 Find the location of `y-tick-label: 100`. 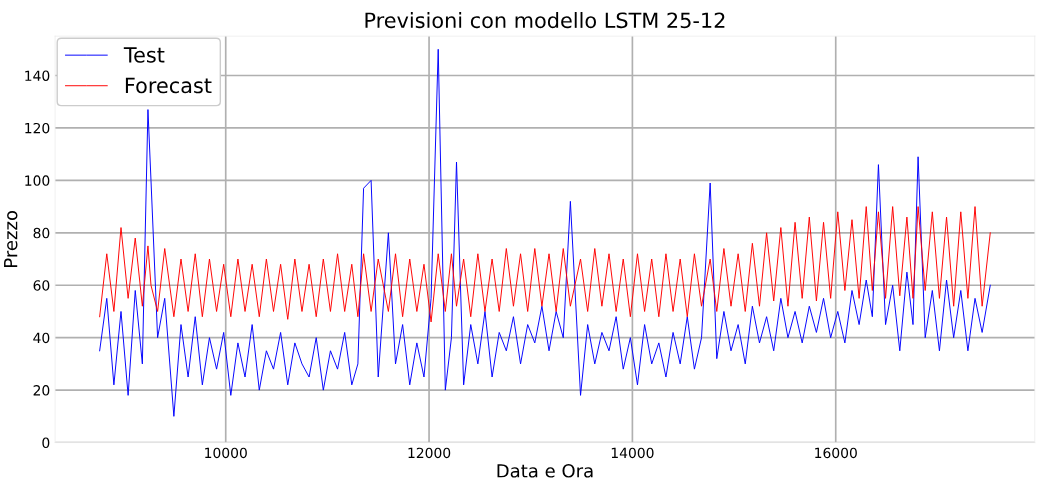

y-tick-label: 100 is located at coordinates (37, 180).